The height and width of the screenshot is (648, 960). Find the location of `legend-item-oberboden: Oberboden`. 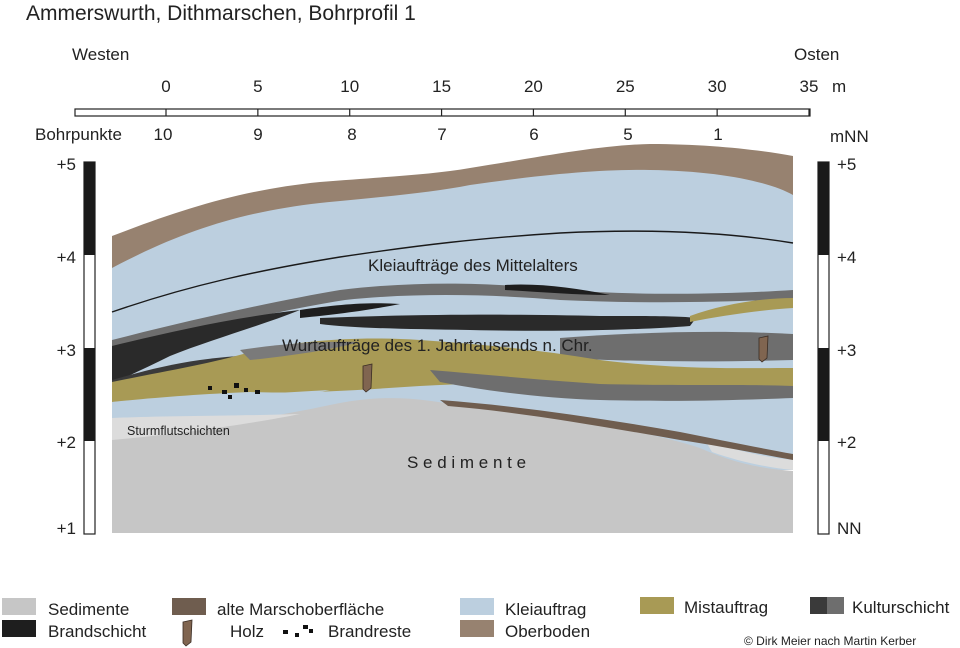

legend-item-oberboden: Oberboden is located at coordinates (525, 630).